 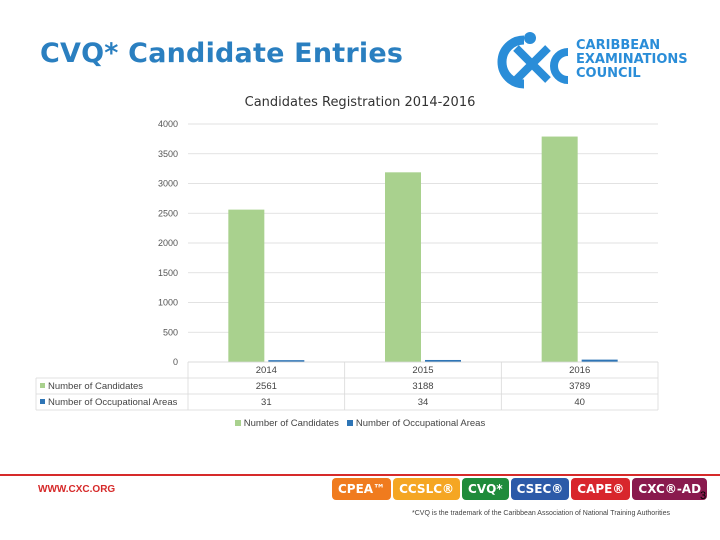 What do you see at coordinates (168, 213) in the screenshot?
I see `y-tick-label: 2500` at bounding box center [168, 213].